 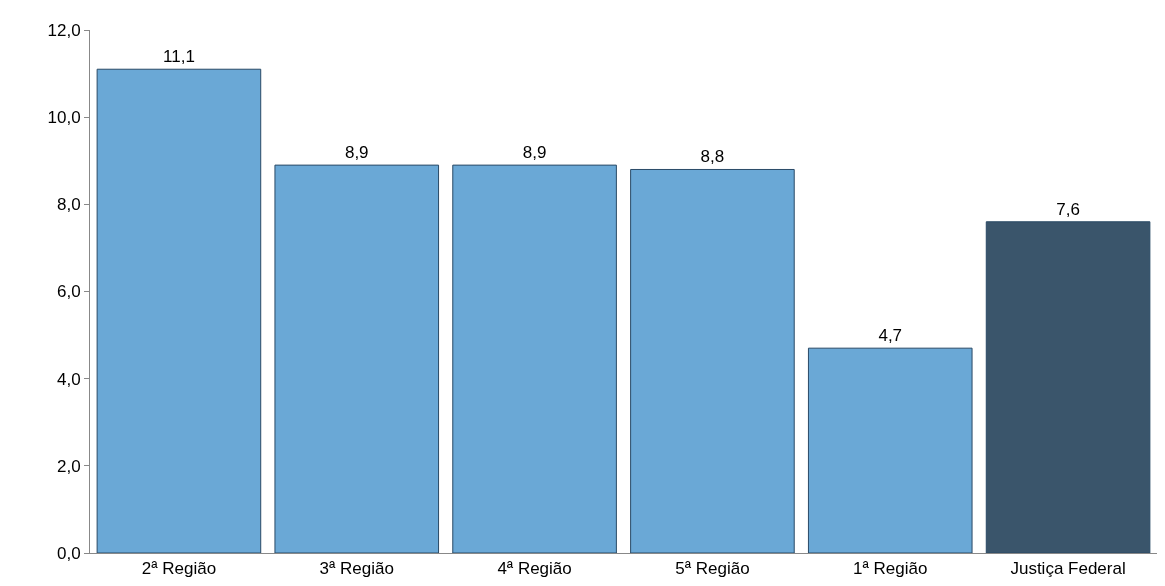 What do you see at coordinates (68, 292) in the screenshot?
I see `y-tick-label: 6,0` at bounding box center [68, 292].